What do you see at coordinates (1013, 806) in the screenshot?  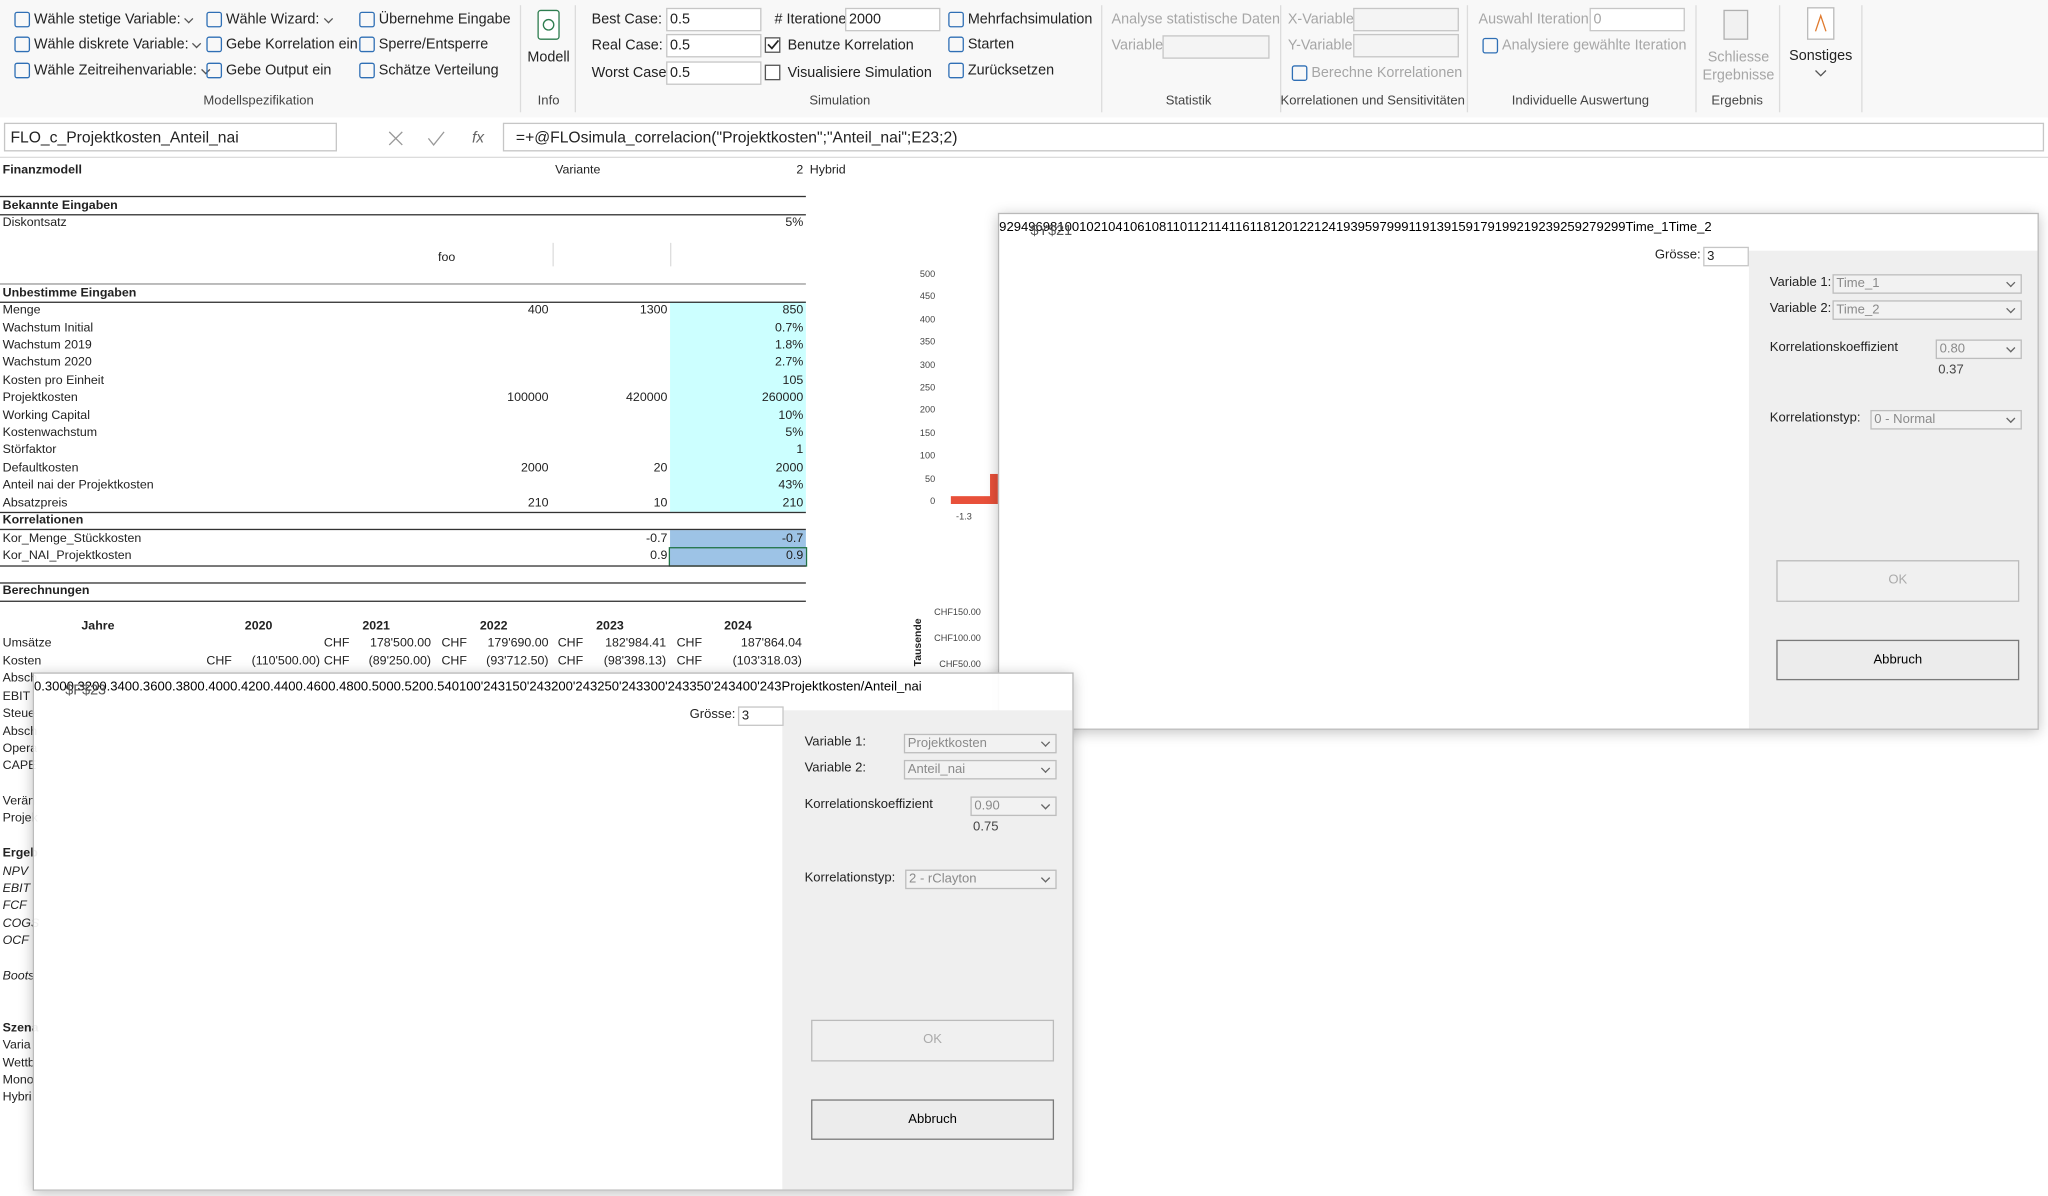 I see `spin-input: 0.90` at bounding box center [1013, 806].